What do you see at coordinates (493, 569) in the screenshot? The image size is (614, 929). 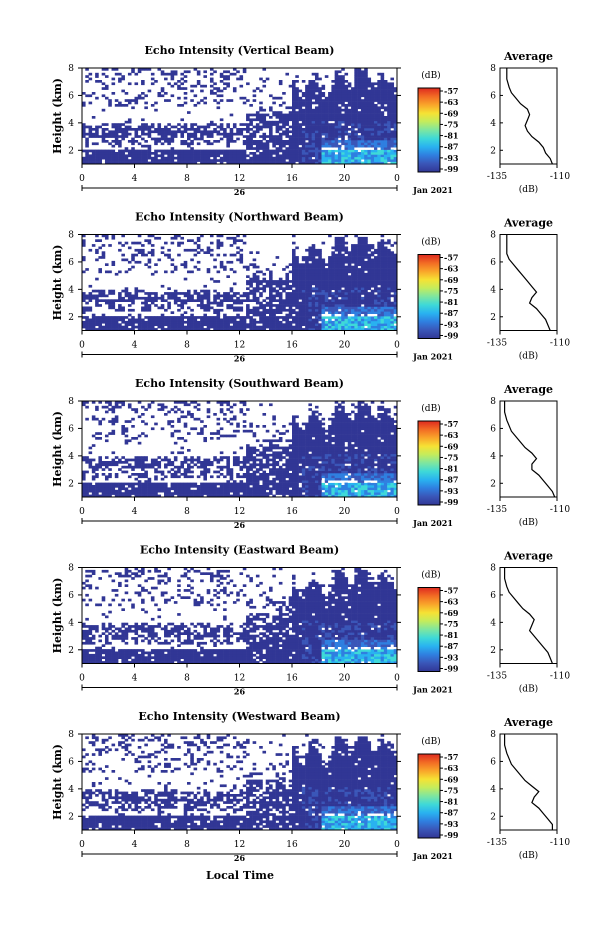 I see `profile-y-tick-label: 8` at bounding box center [493, 569].